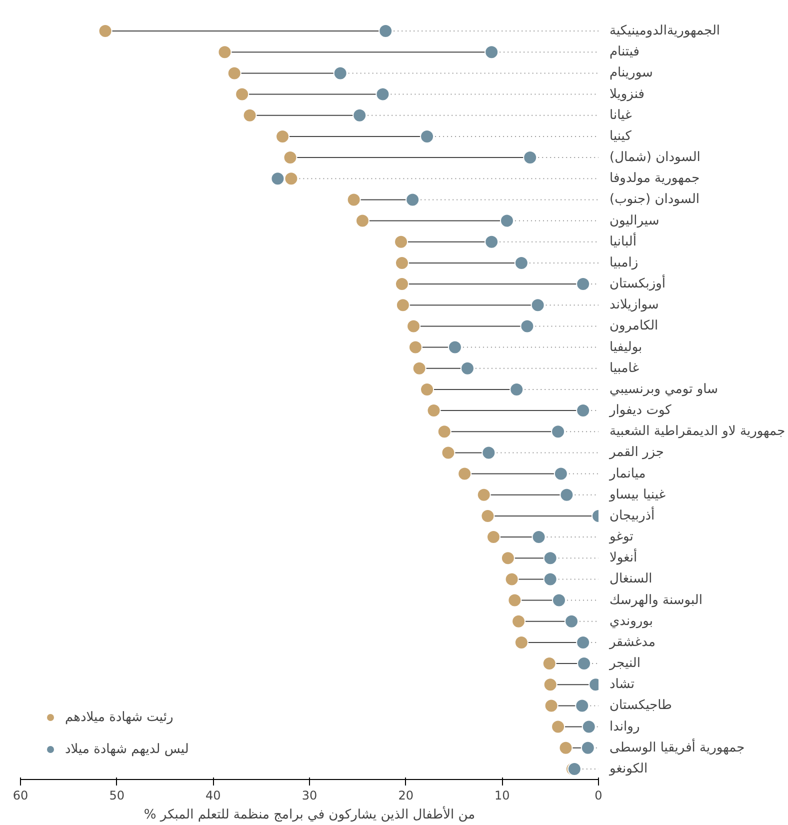 The height and width of the screenshot is (825, 788). What do you see at coordinates (621, 115) in the screenshot?
I see `y-tick-label: غيانا` at bounding box center [621, 115].